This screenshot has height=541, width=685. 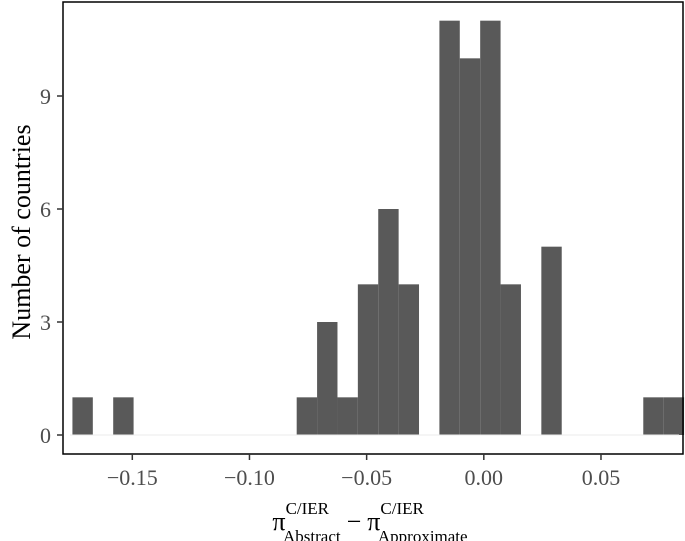 What do you see at coordinates (373, 521) in the screenshot?
I see `x-axis-title-symbol-2: π` at bounding box center [373, 521].